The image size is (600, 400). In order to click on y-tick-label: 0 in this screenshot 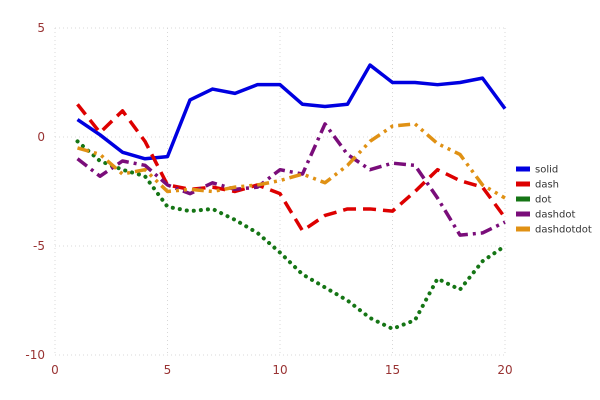, I will do `click(41, 137)`.